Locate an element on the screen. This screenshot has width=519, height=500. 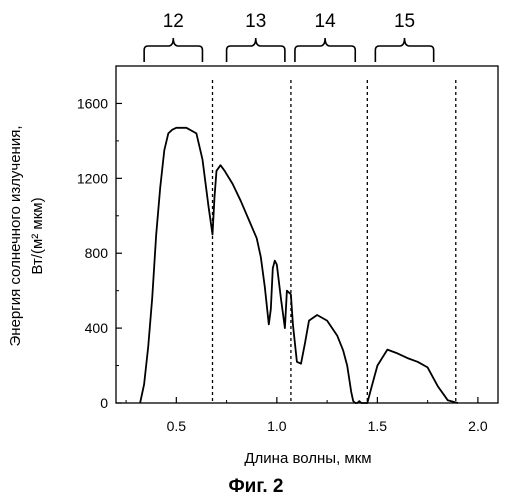
x-tick-label: 1.0 is located at coordinates (277, 426).